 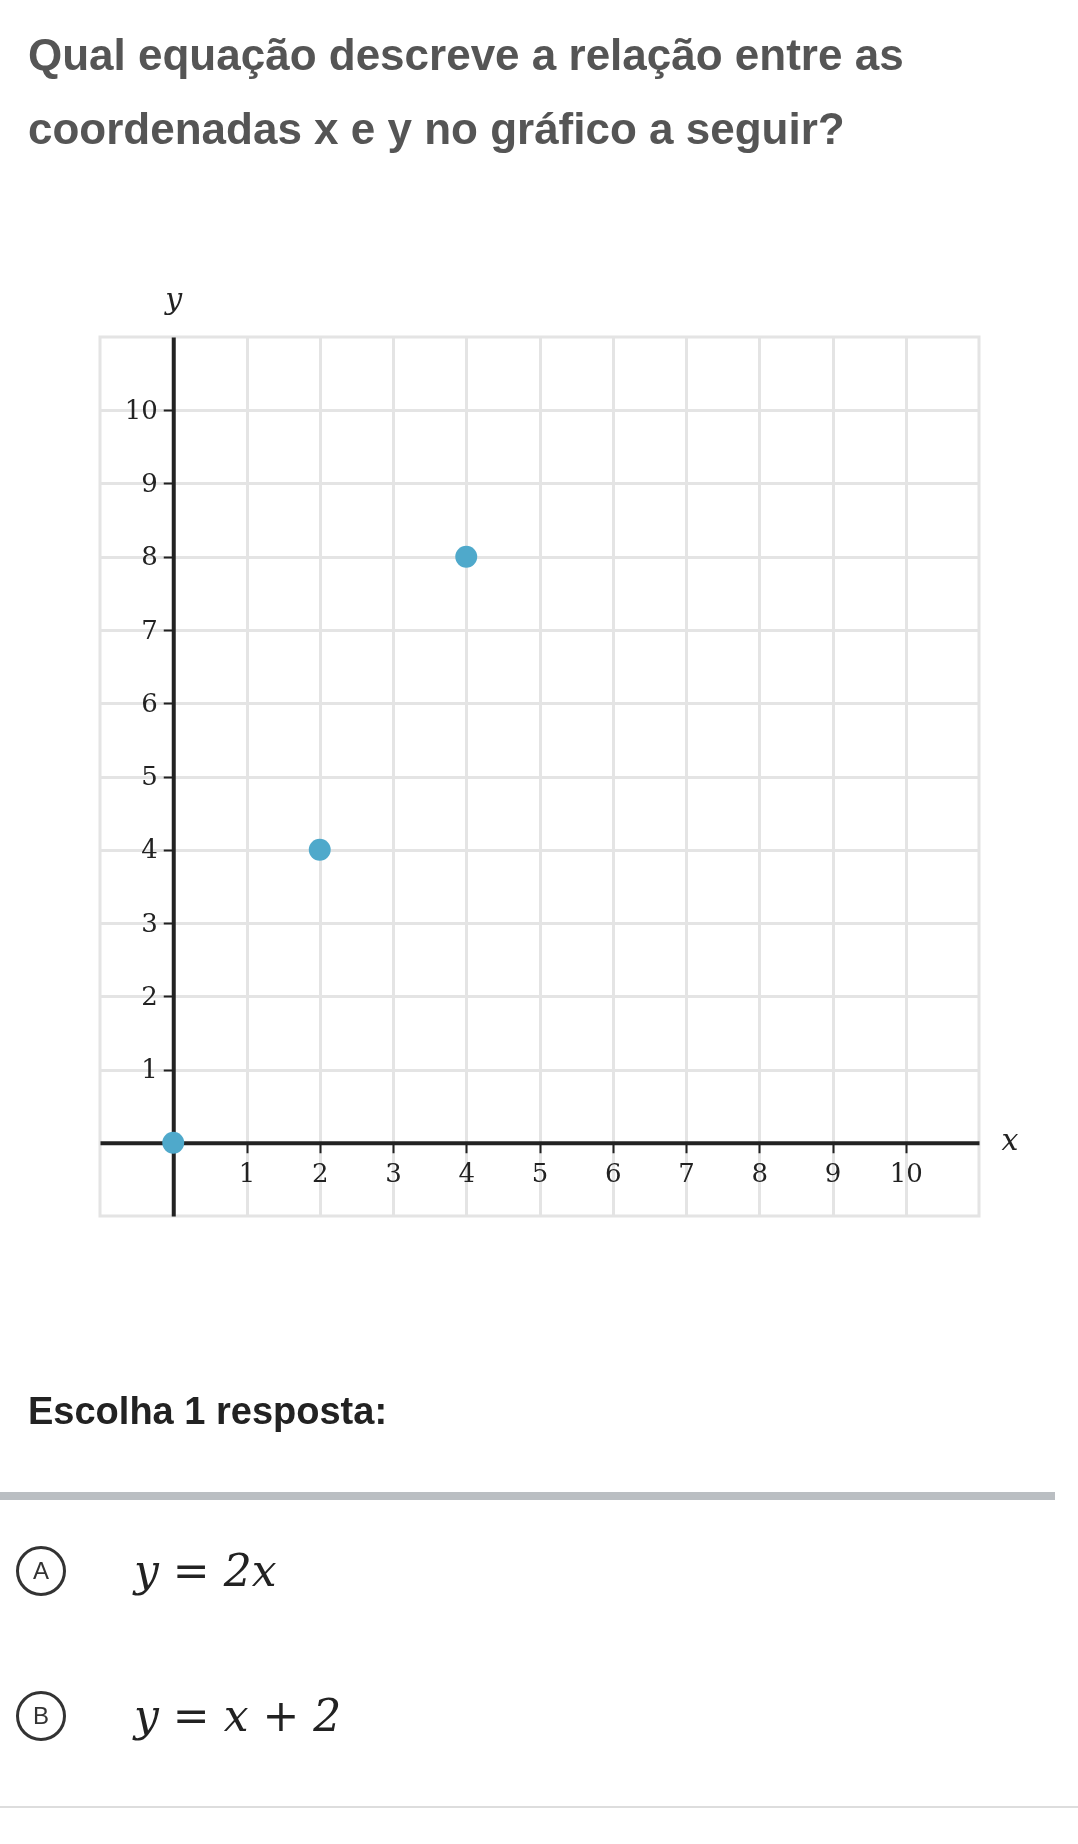 What do you see at coordinates (141, 409) in the screenshot?
I see `y-tick-label: 10` at bounding box center [141, 409].